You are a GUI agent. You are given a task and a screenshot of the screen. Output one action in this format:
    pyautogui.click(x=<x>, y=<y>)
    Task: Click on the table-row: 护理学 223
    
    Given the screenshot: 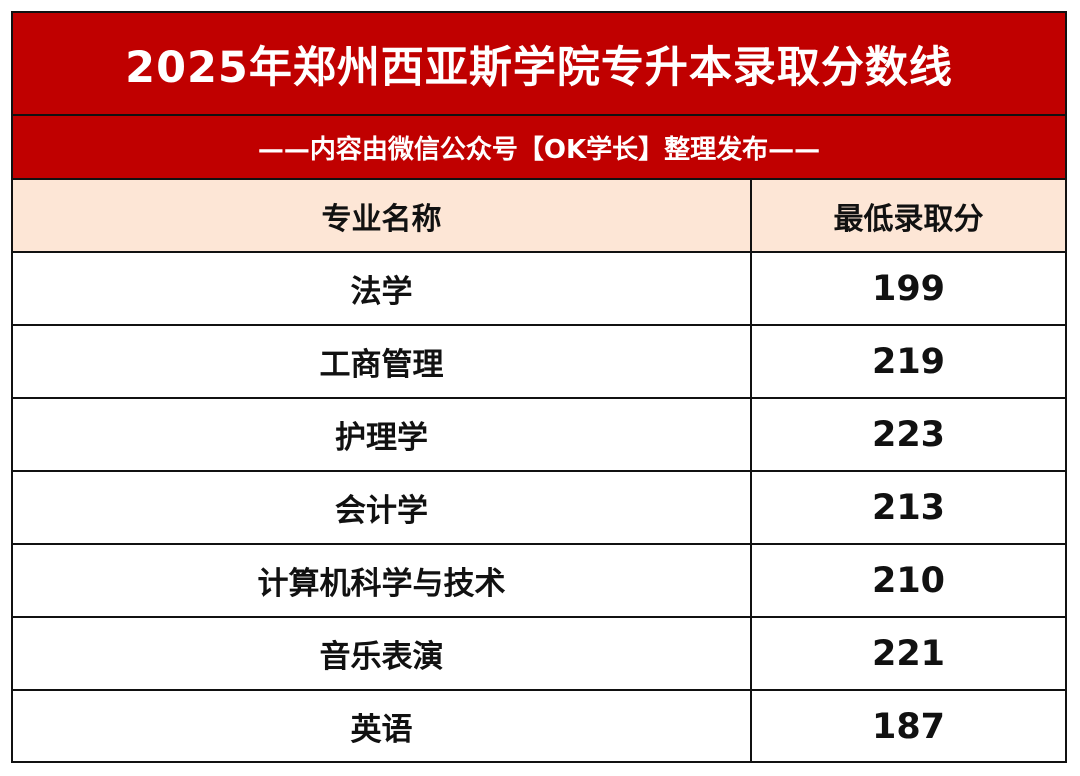 What is the action you would take?
    pyautogui.click(x=539, y=435)
    